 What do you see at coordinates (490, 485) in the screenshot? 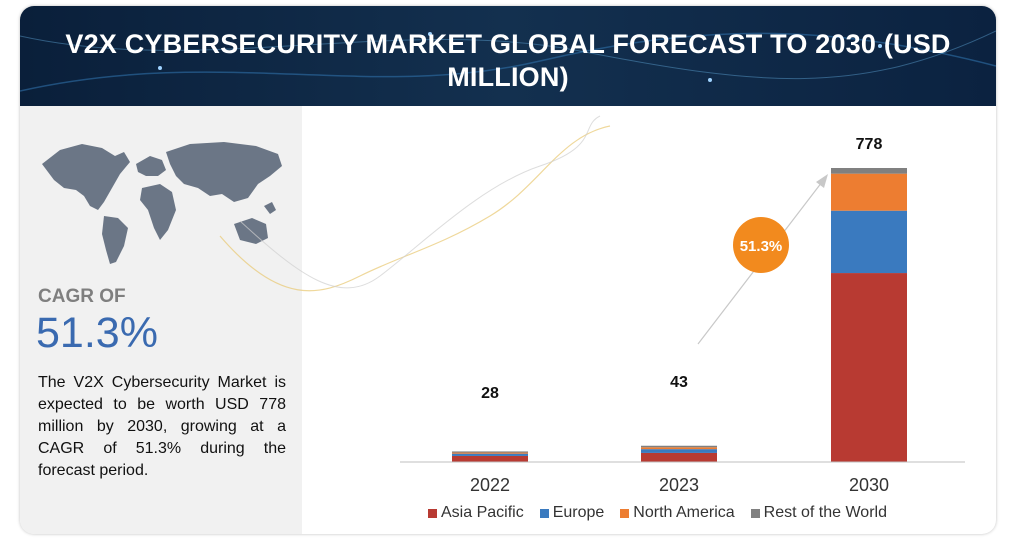
I see `x-tick-label: 2022` at bounding box center [490, 485].